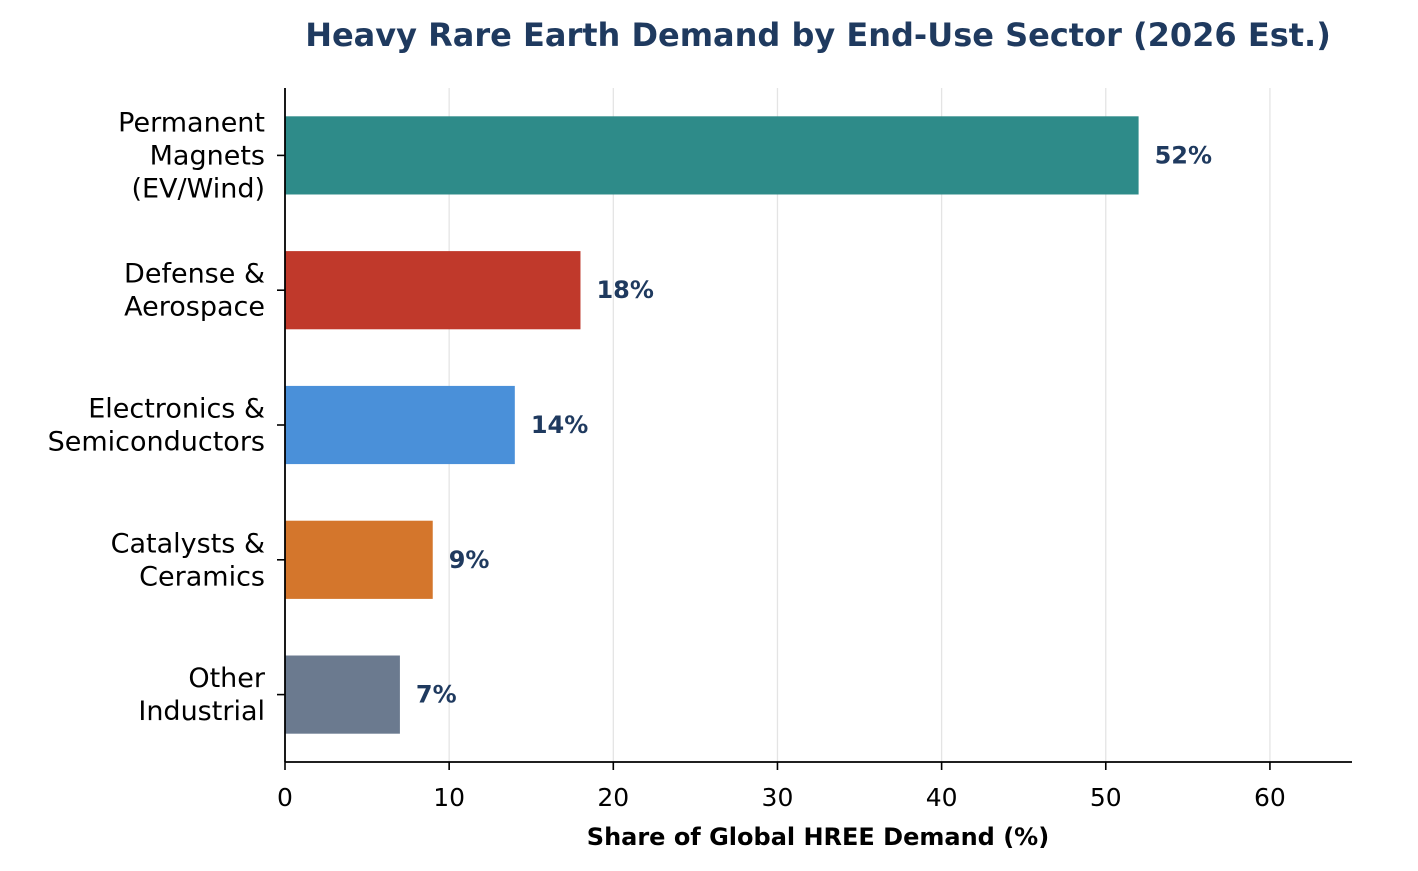 The height and width of the screenshot is (871, 1418). Describe the element at coordinates (1106, 797) in the screenshot. I see `x-tick-label: 50` at that location.